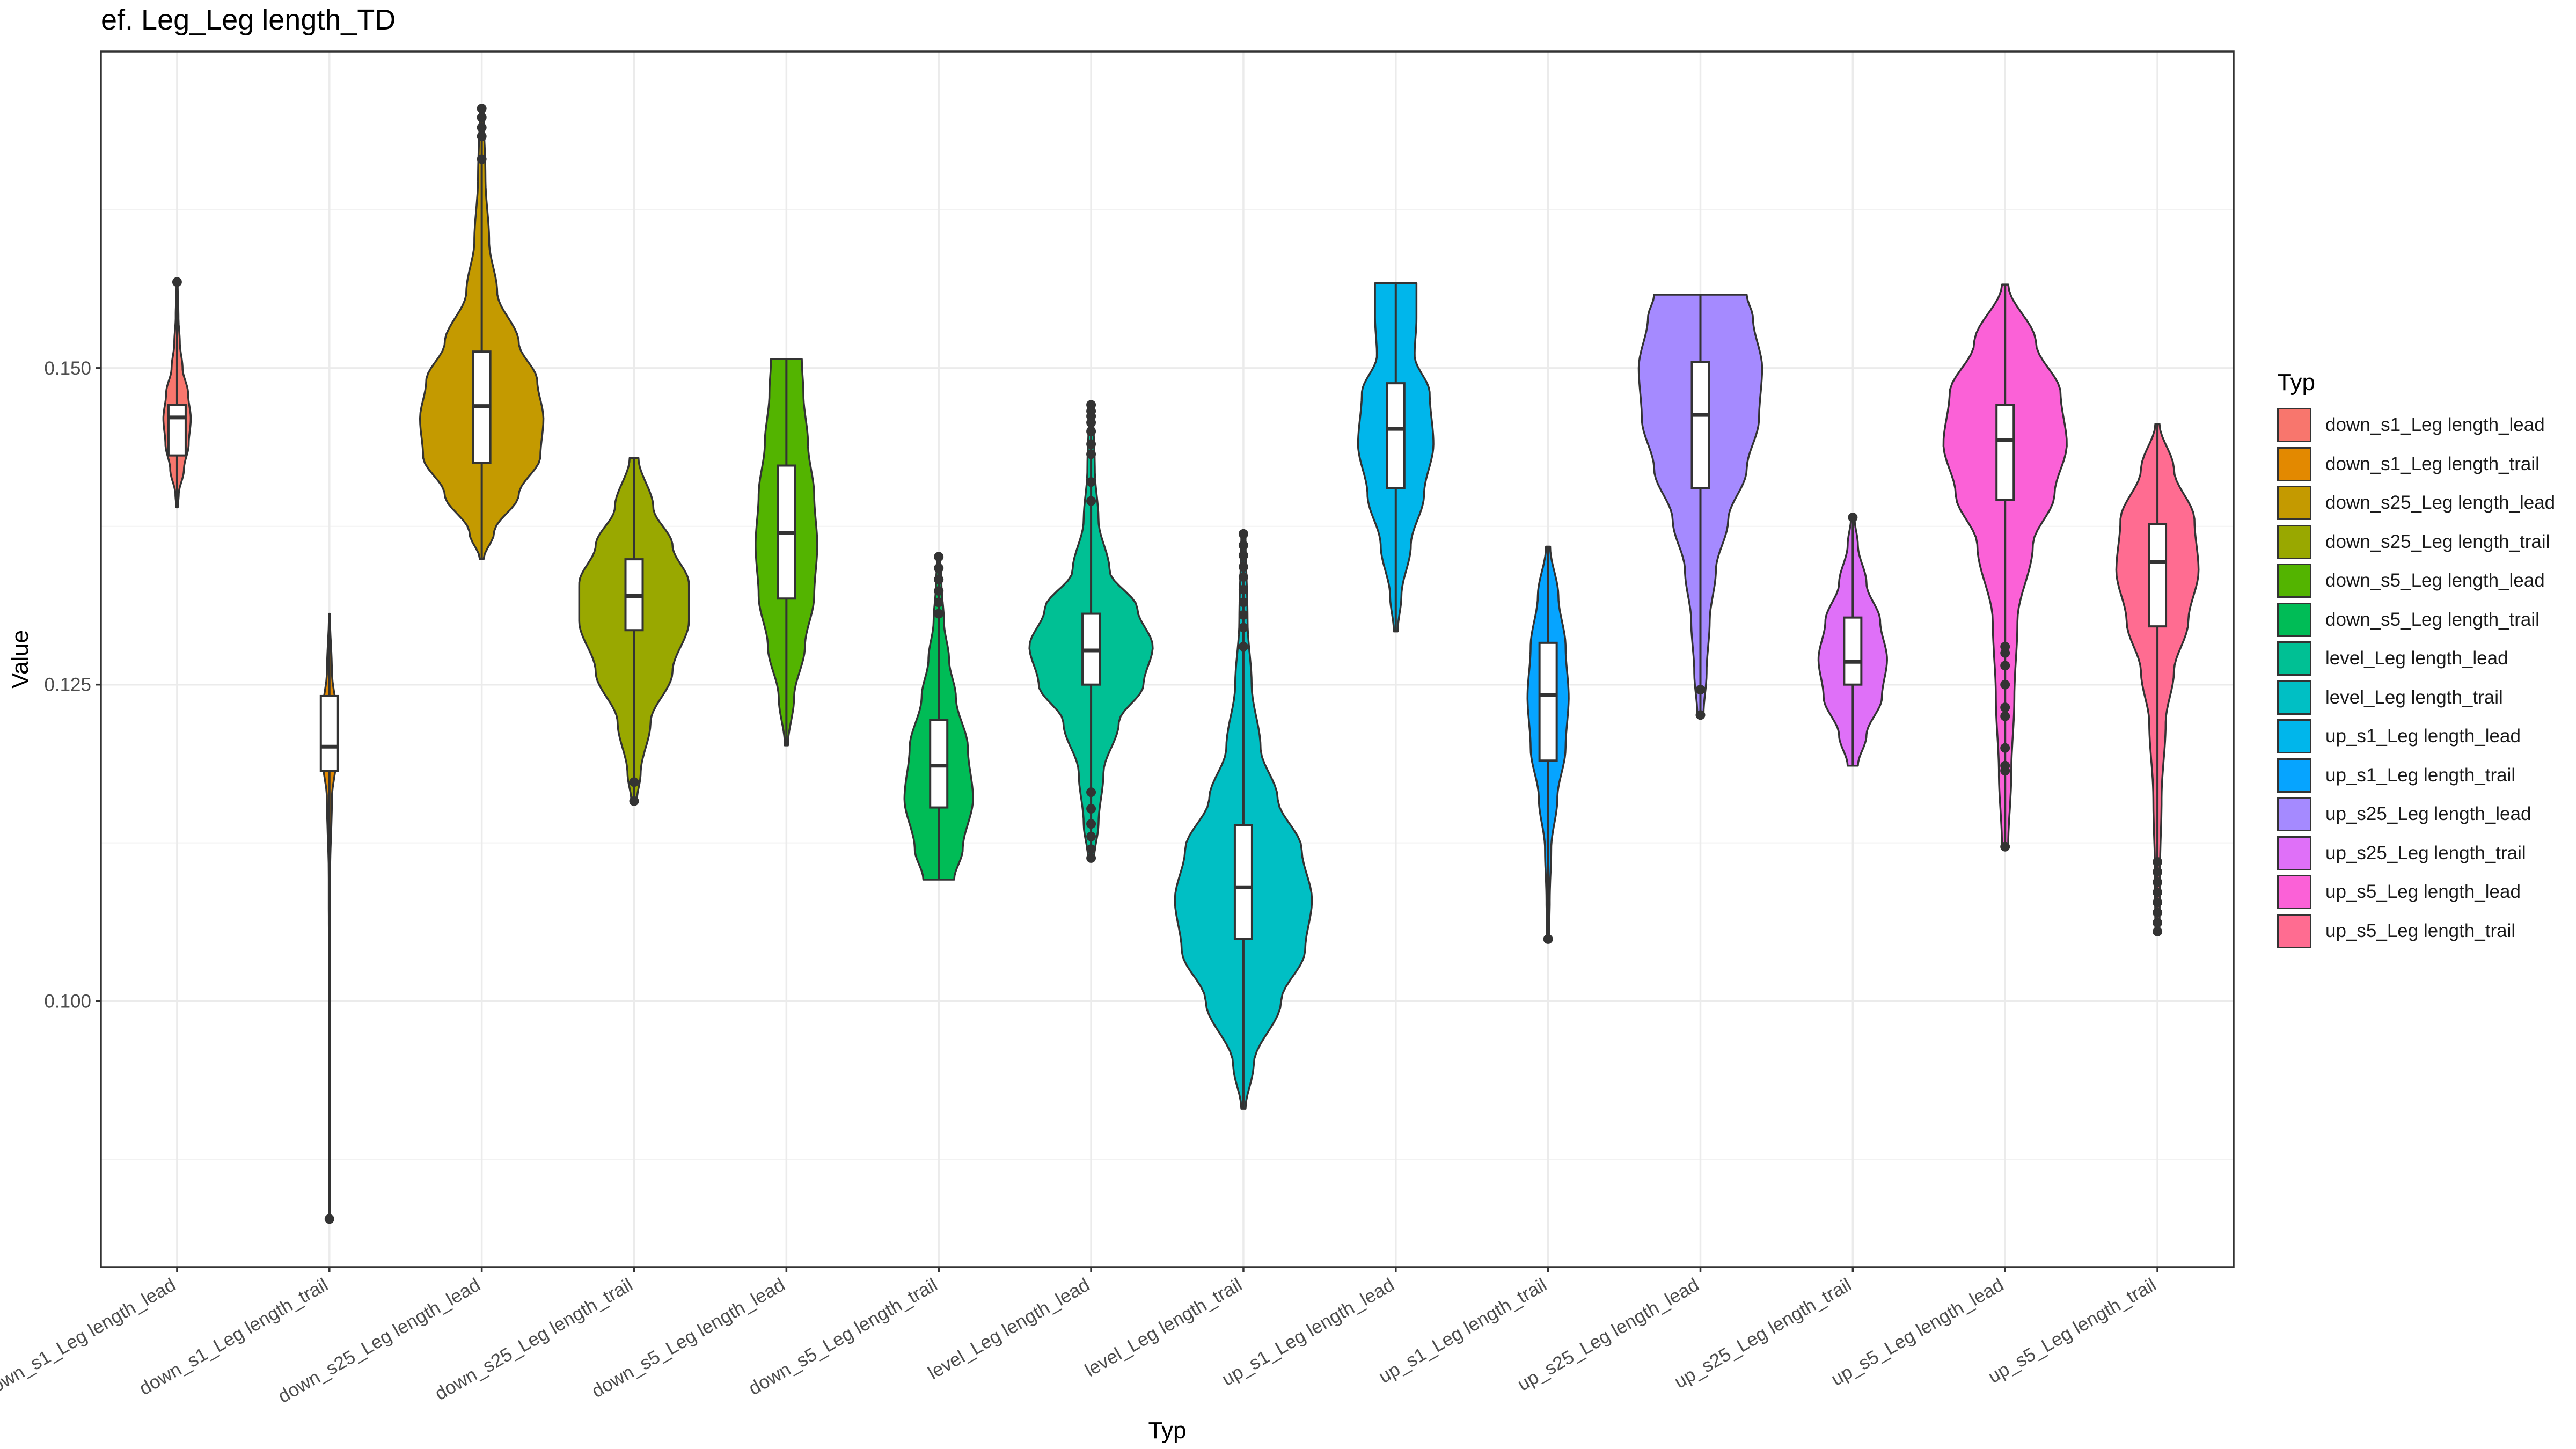 Image resolution: width=2576 pixels, height=1449 pixels. Describe the element at coordinates (2416, 503) in the screenshot. I see `legend-item: down_s25_Leg length_lead` at that location.